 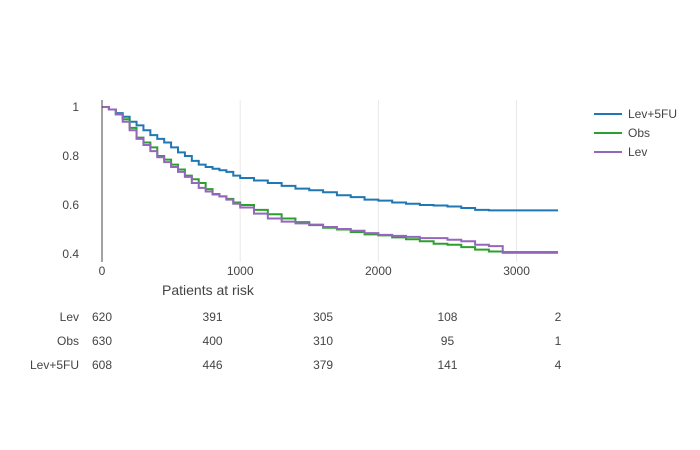 I want to click on legend-item-obs: Obs, so click(x=622, y=133).